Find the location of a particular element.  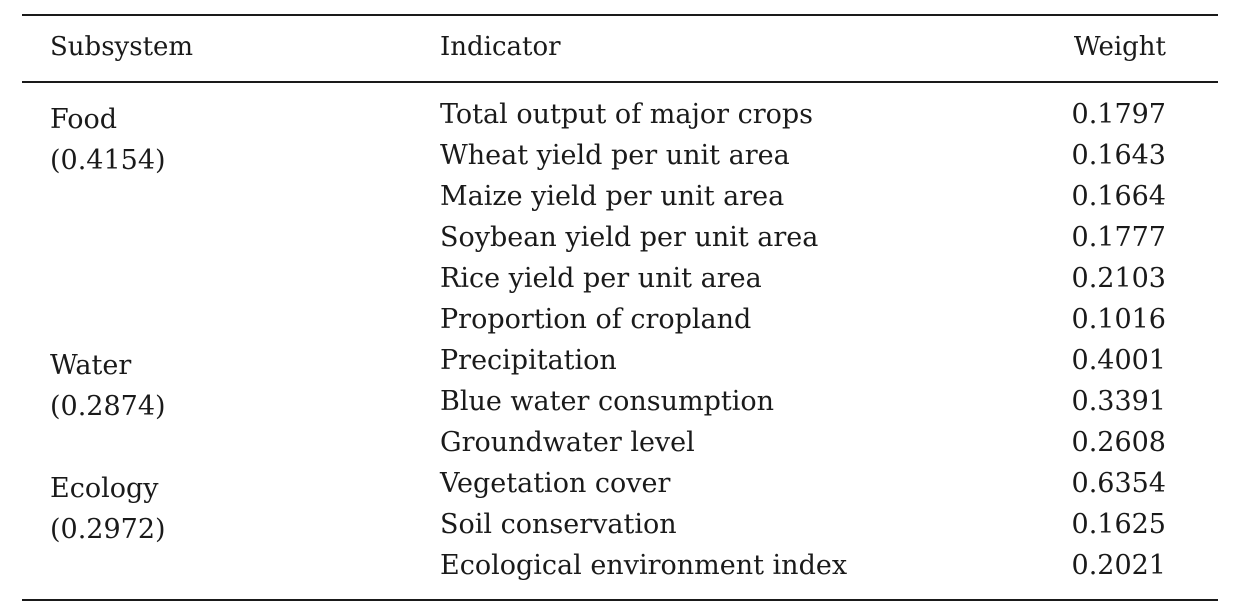

table-row: Precipitation 0.4001 is located at coordinates (620, 367).